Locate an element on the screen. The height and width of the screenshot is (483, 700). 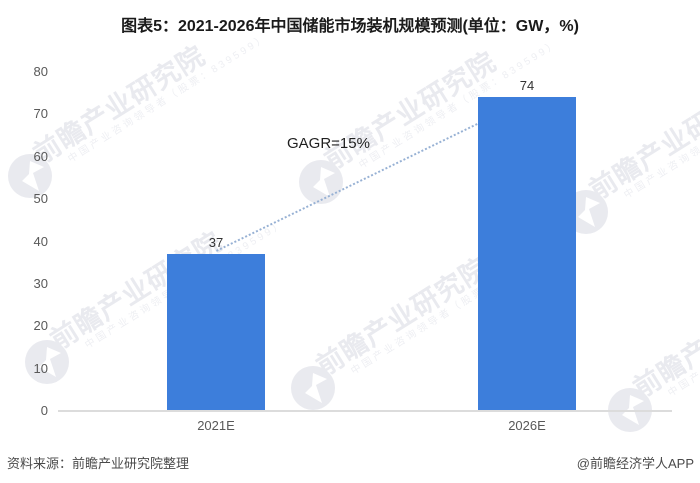
y-tick-label: 70 is located at coordinates (40, 114).